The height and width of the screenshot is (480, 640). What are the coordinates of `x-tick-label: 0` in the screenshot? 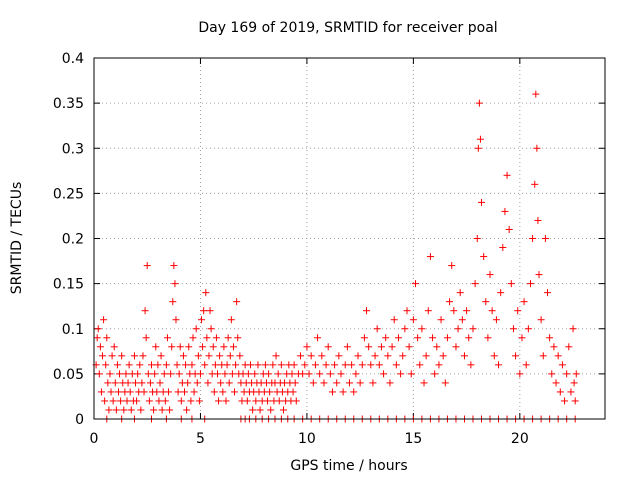 It's located at (94, 439).